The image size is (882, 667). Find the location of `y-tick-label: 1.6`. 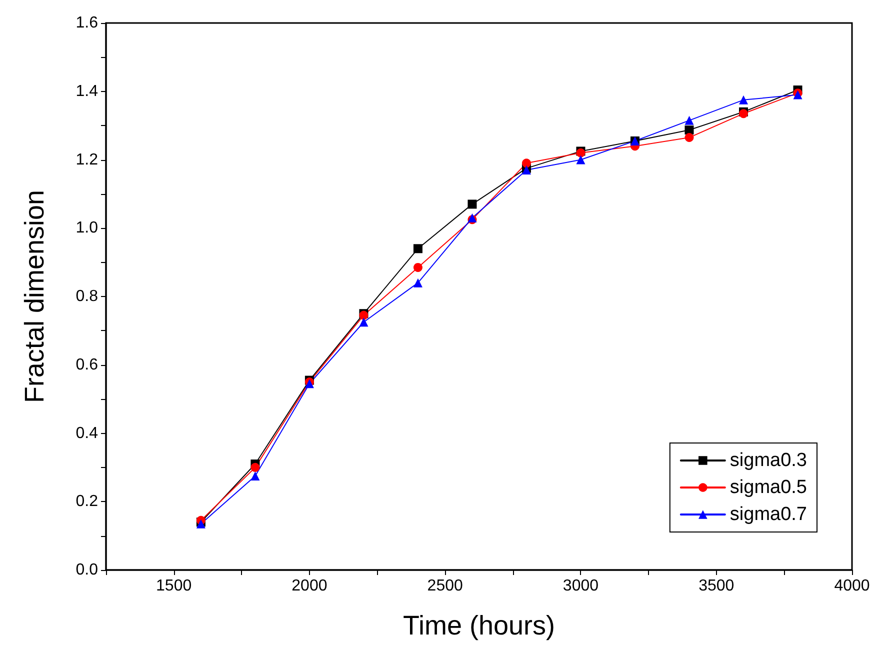

y-tick-label: 1.6 is located at coordinates (87, 23).